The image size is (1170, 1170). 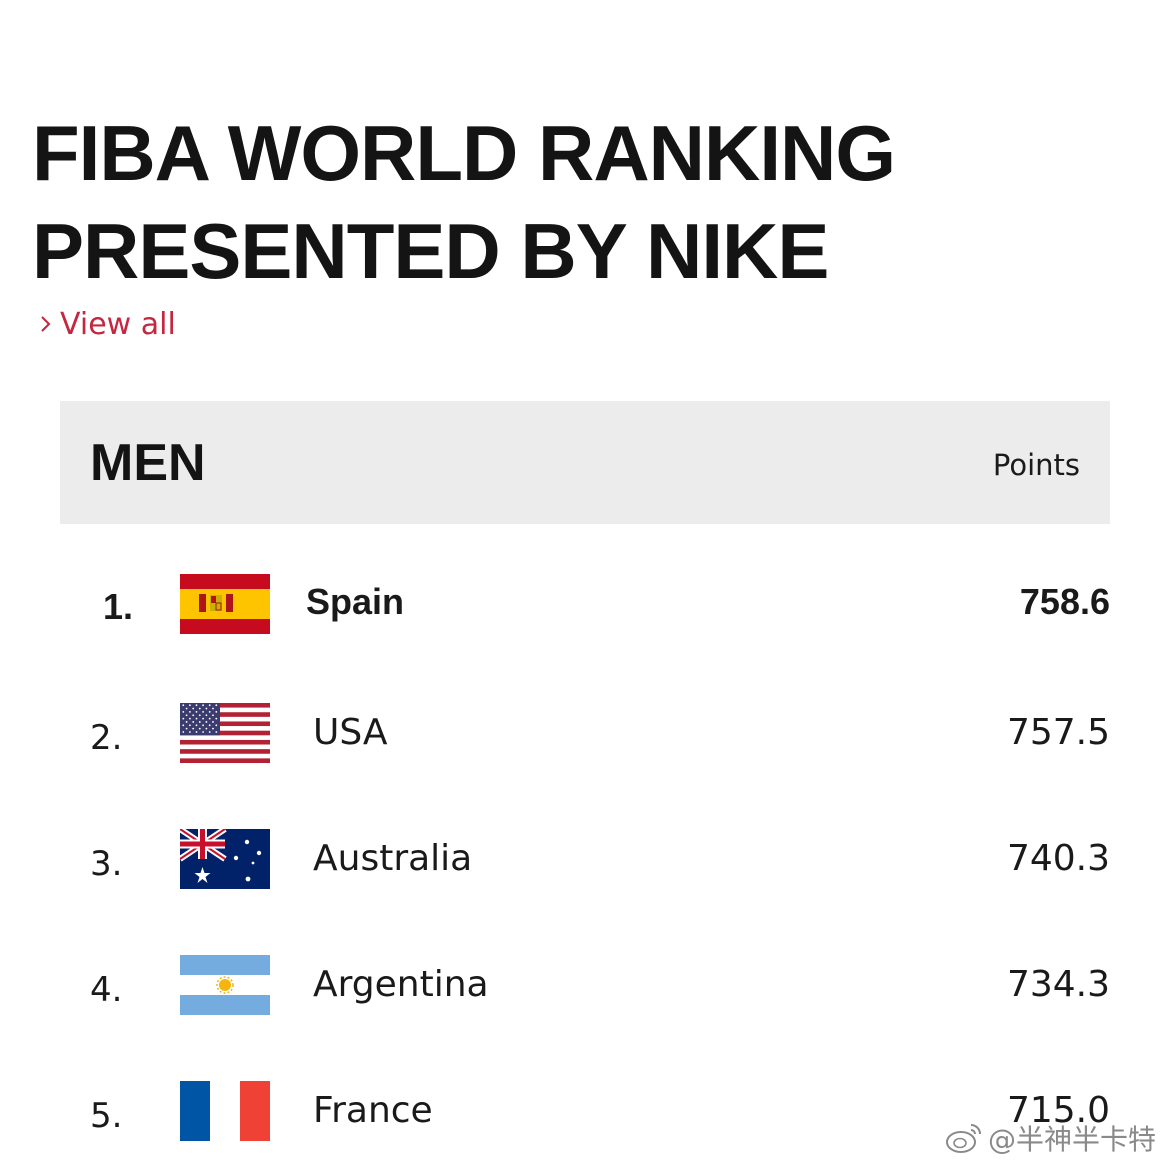 I want to click on france-flag-icon, so click(x=225, y=1111).